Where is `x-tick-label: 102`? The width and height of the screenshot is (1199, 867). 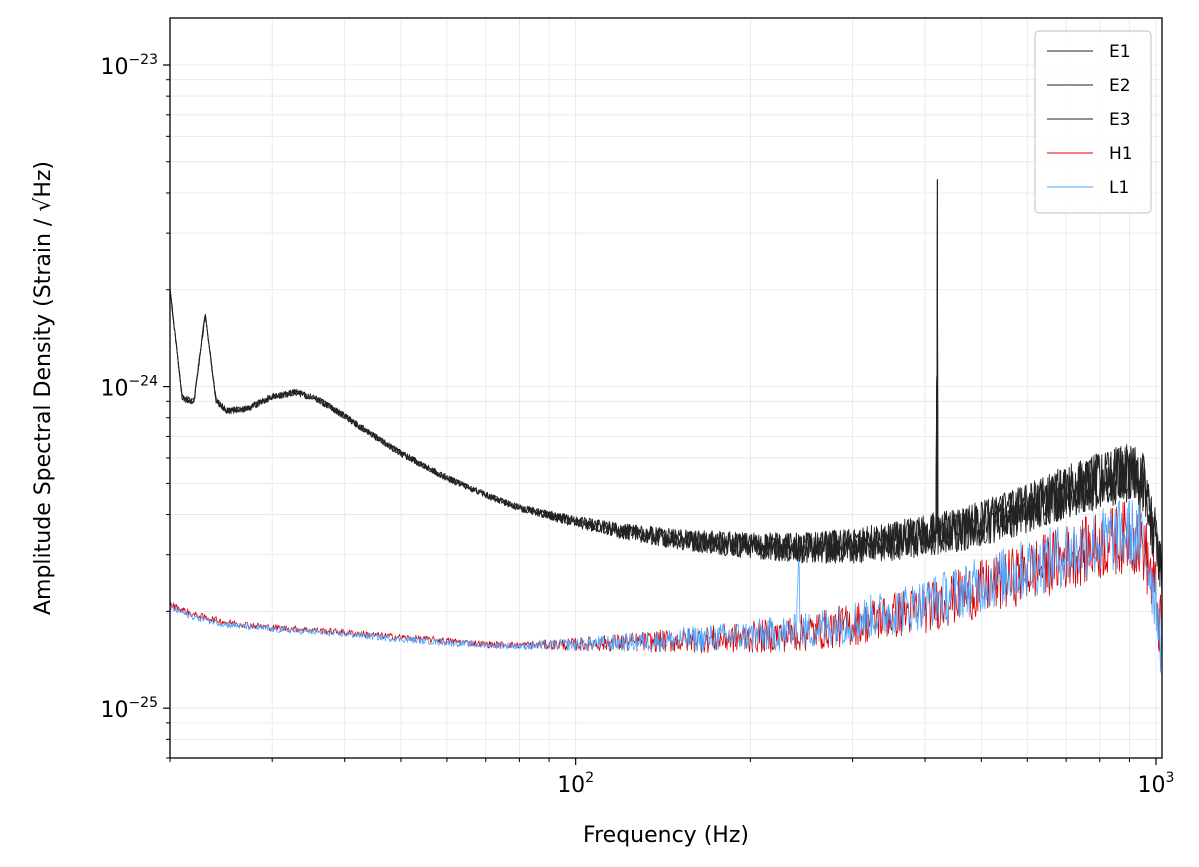 x-tick-label: 102 is located at coordinates (575, 784).